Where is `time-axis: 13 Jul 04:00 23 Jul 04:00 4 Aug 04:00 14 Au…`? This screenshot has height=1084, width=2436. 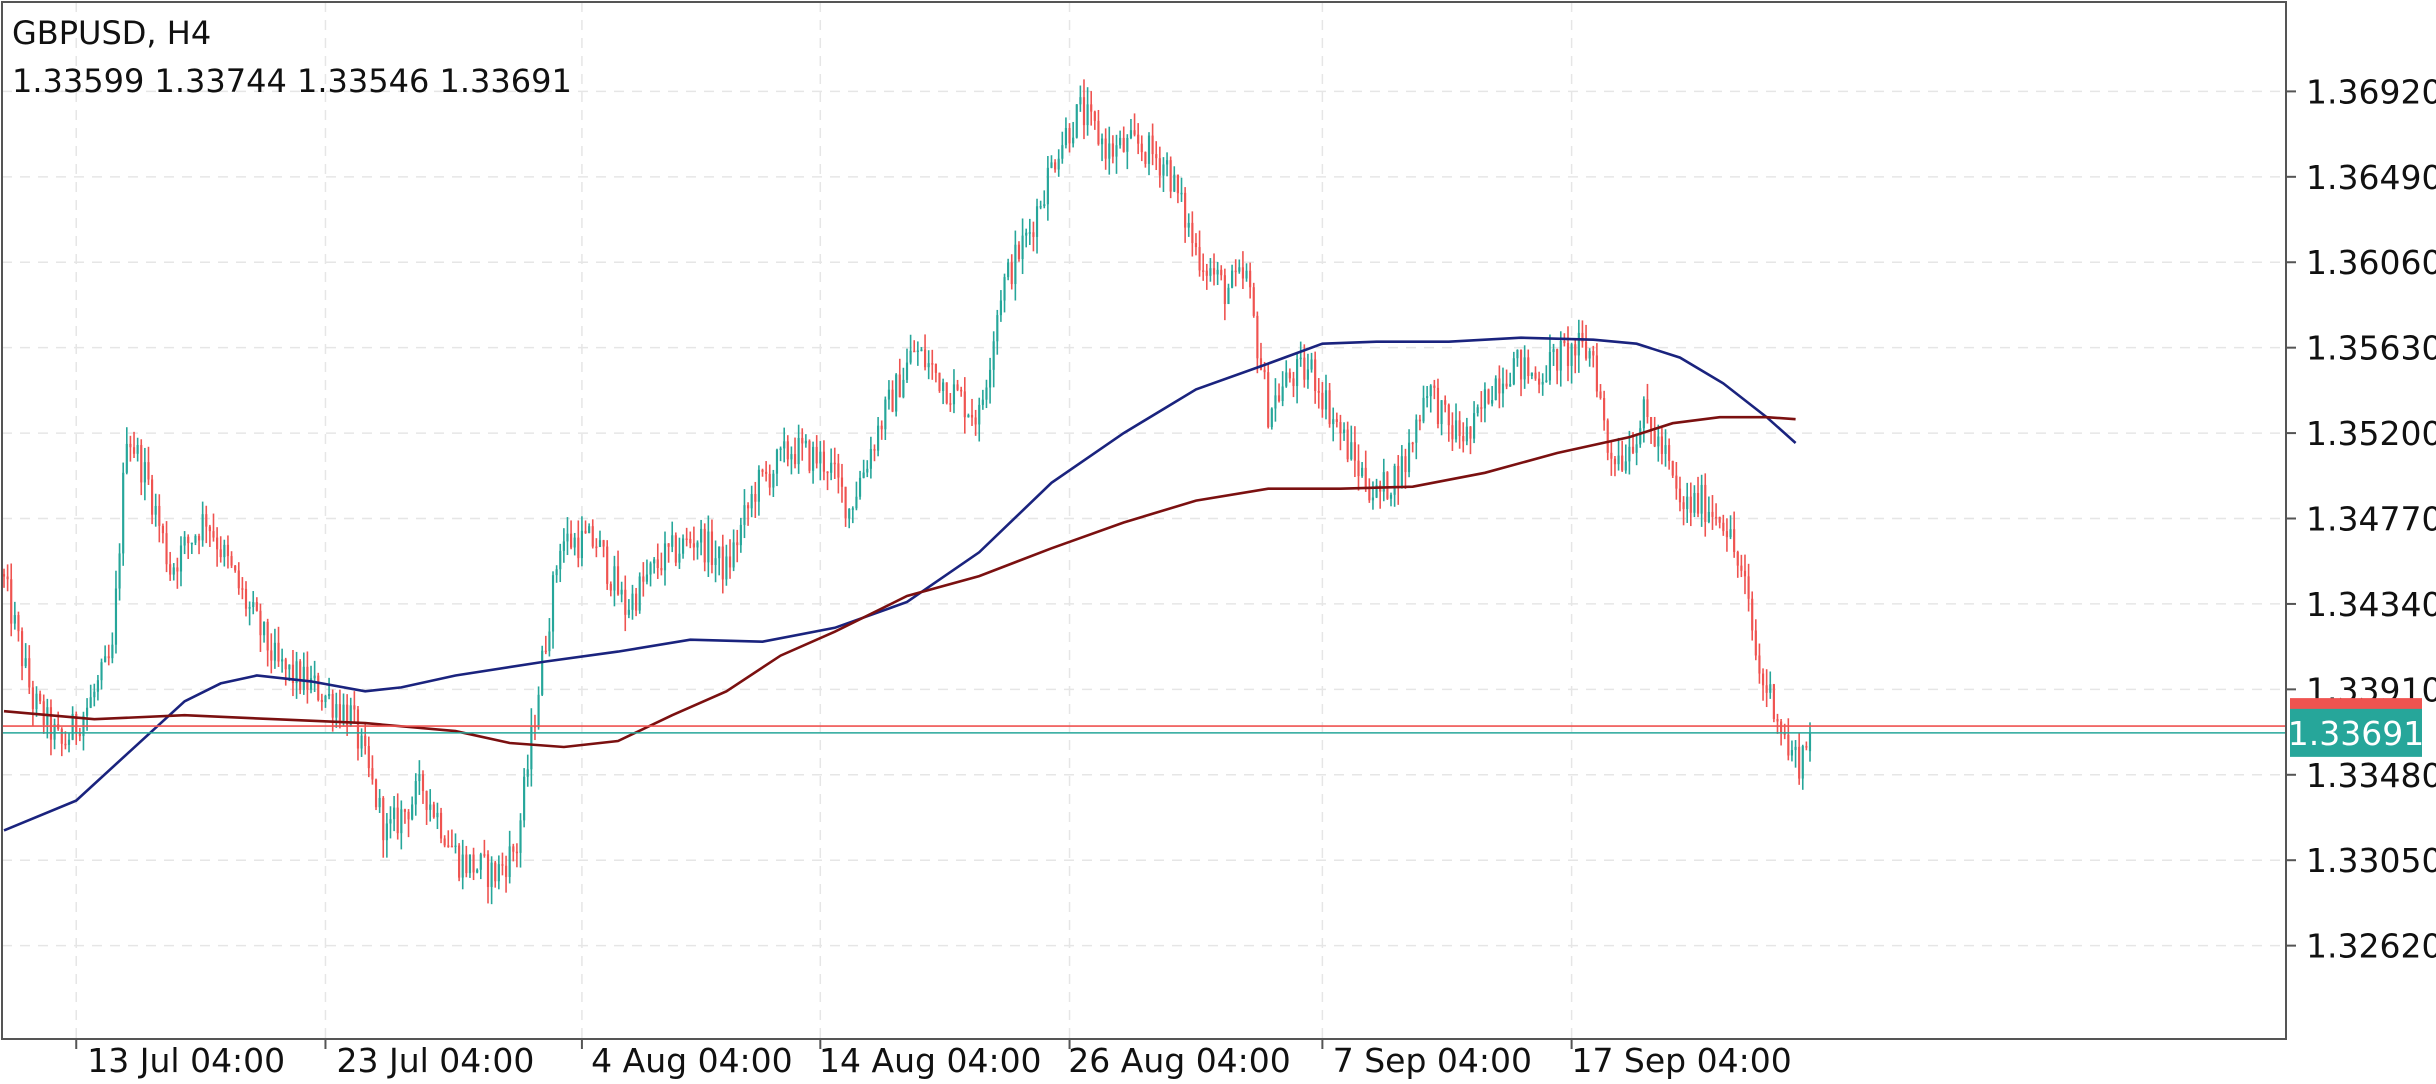 time-axis: 13 Jul 04:00 23 Jul 04:00 4 Aug 04:00 14 Au… is located at coordinates (933, 1059).